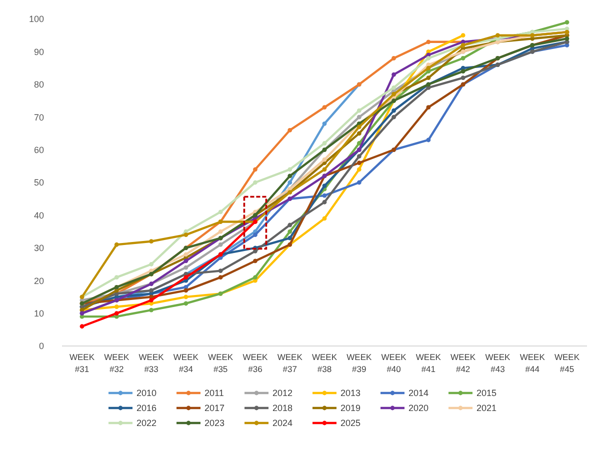 The width and height of the screenshot is (605, 454). I want to click on y-tick-label: 20, so click(39, 281).